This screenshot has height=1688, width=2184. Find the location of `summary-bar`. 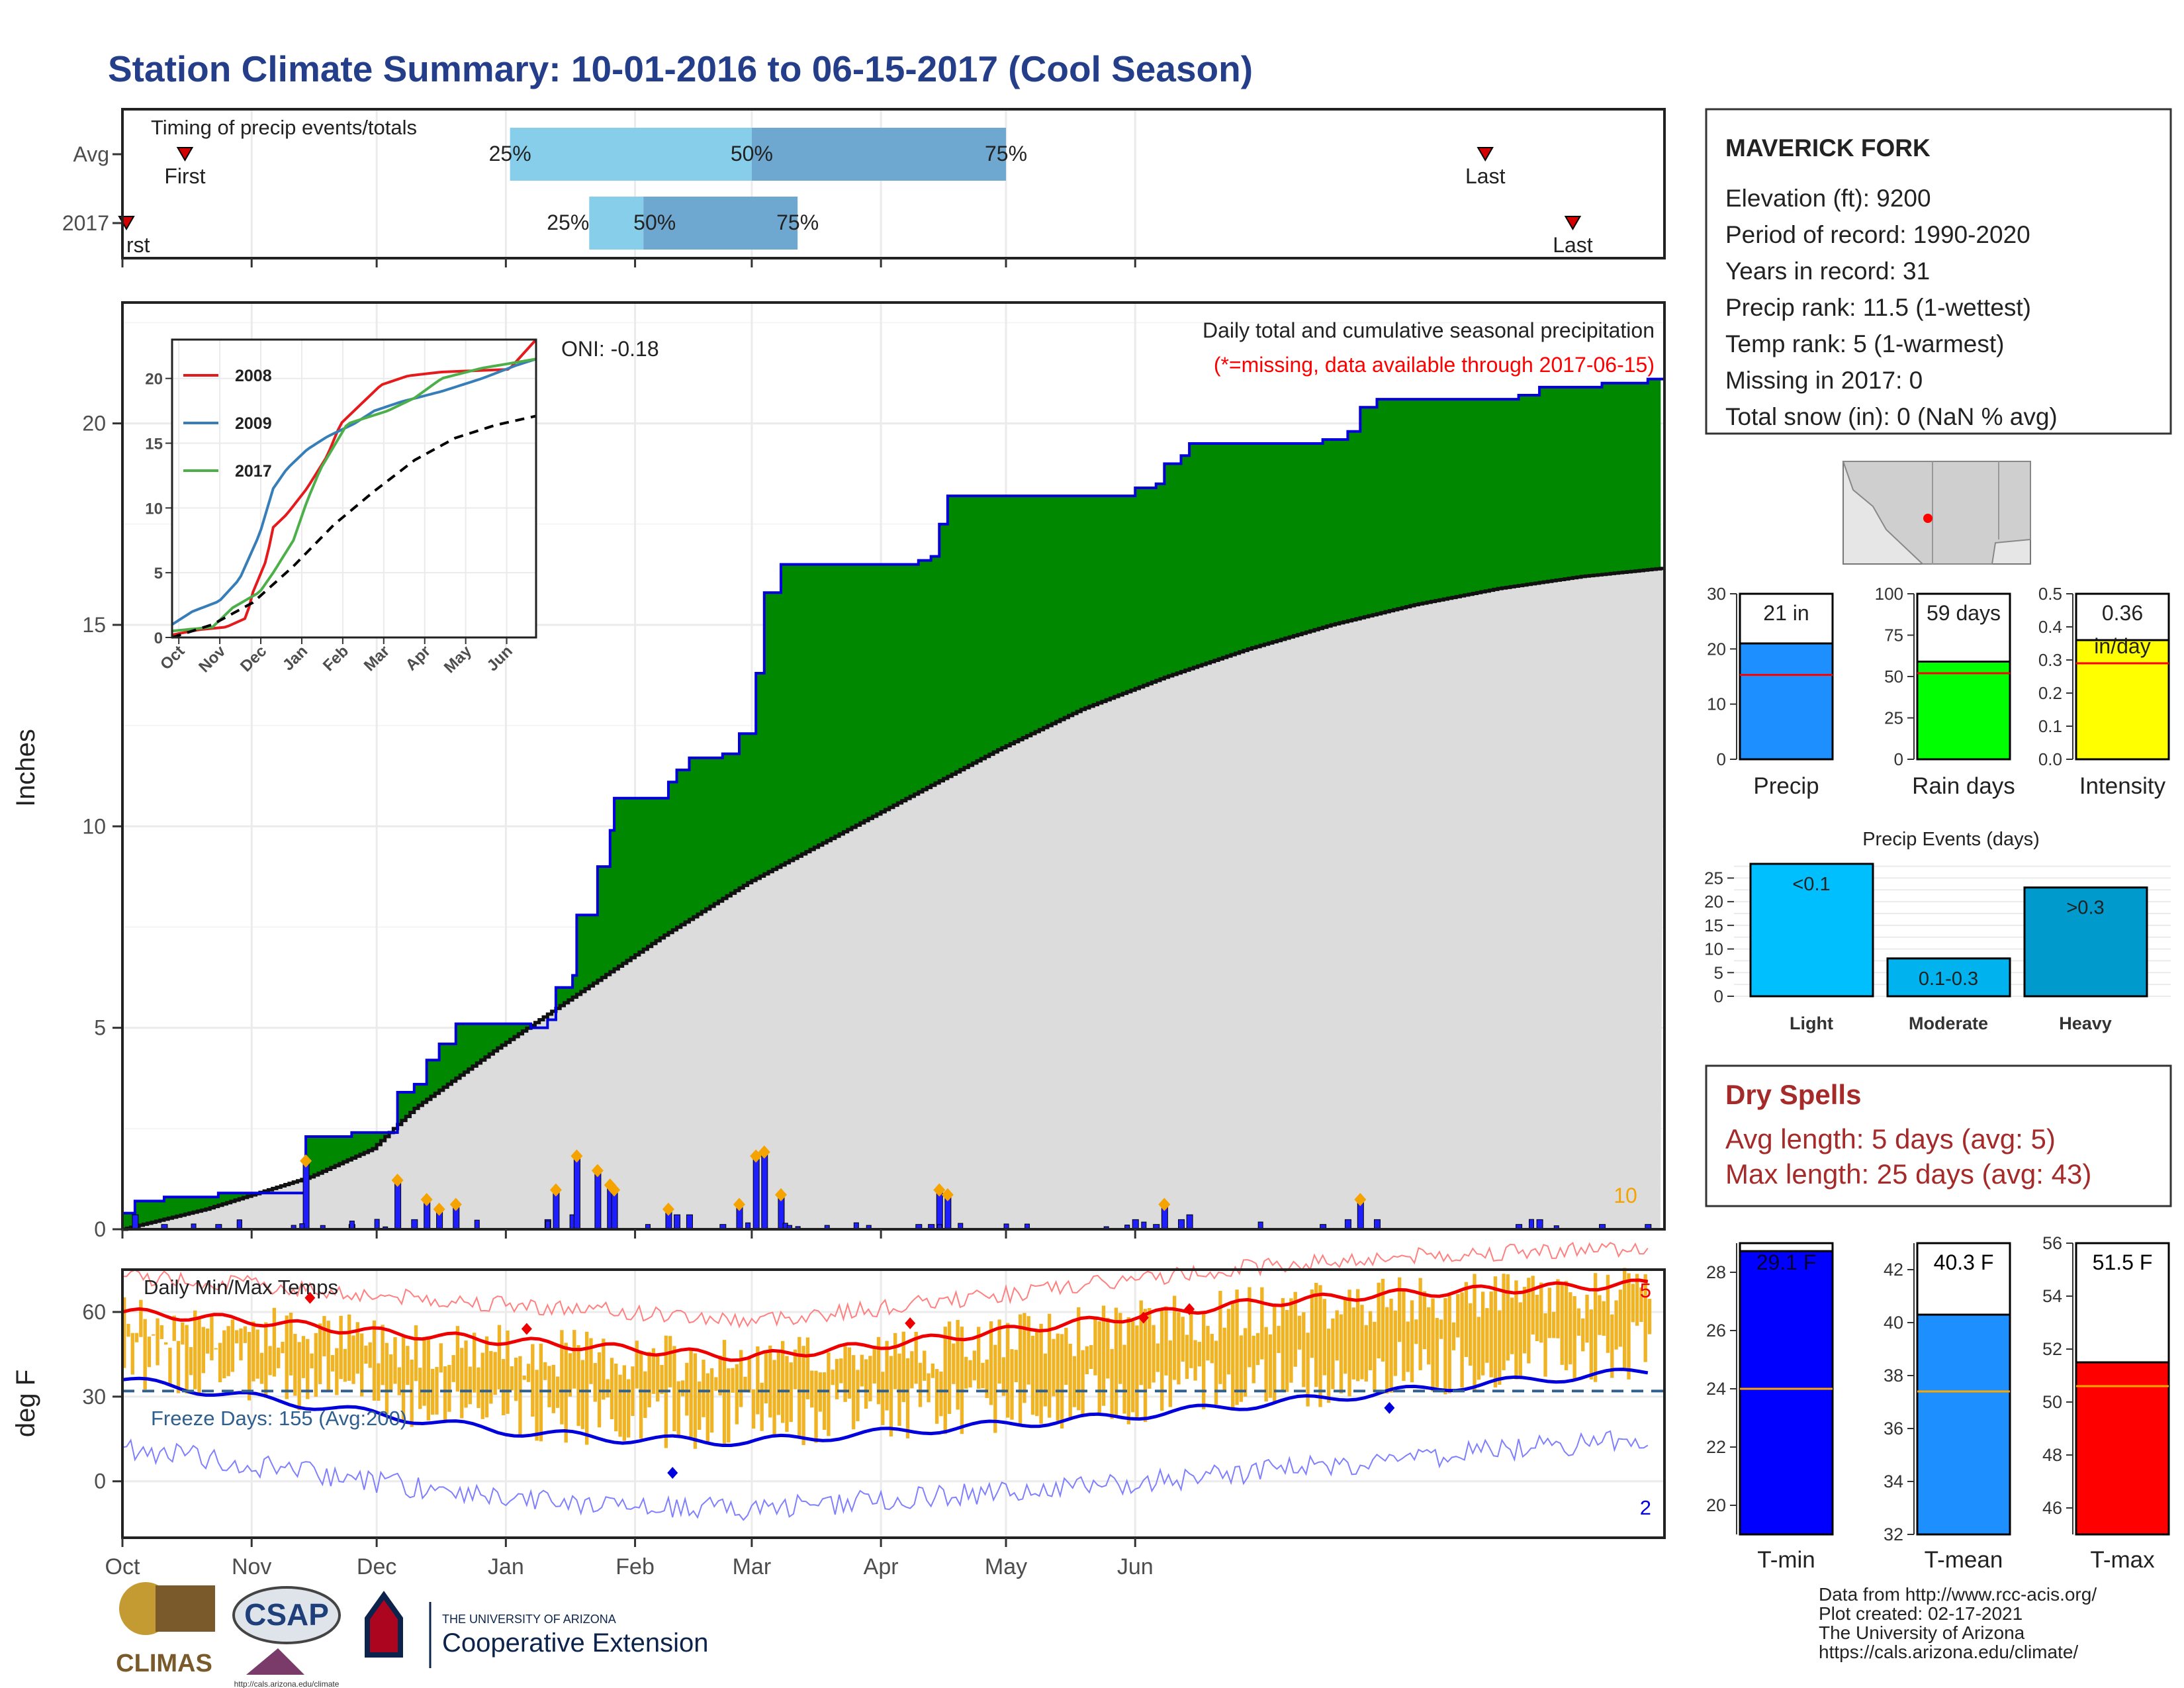

summary-bar is located at coordinates (2122, 700).